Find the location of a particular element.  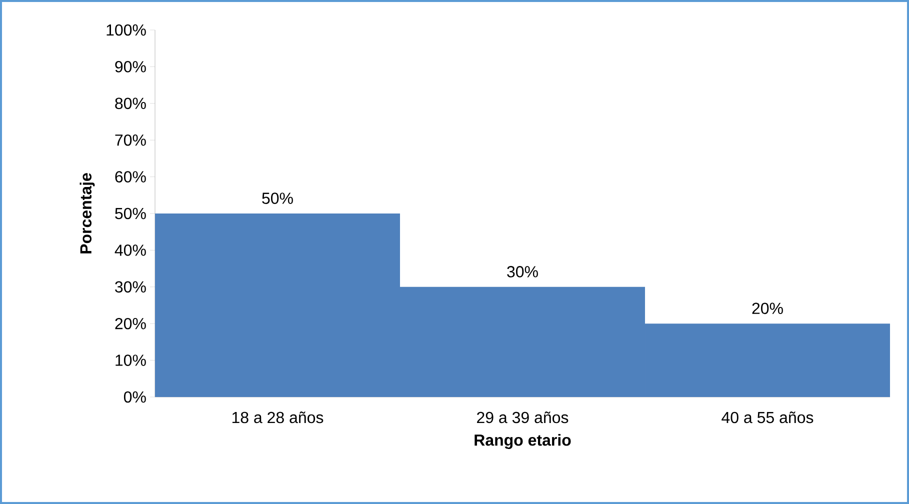

x-axis-title: Rango etario is located at coordinates (522, 442).